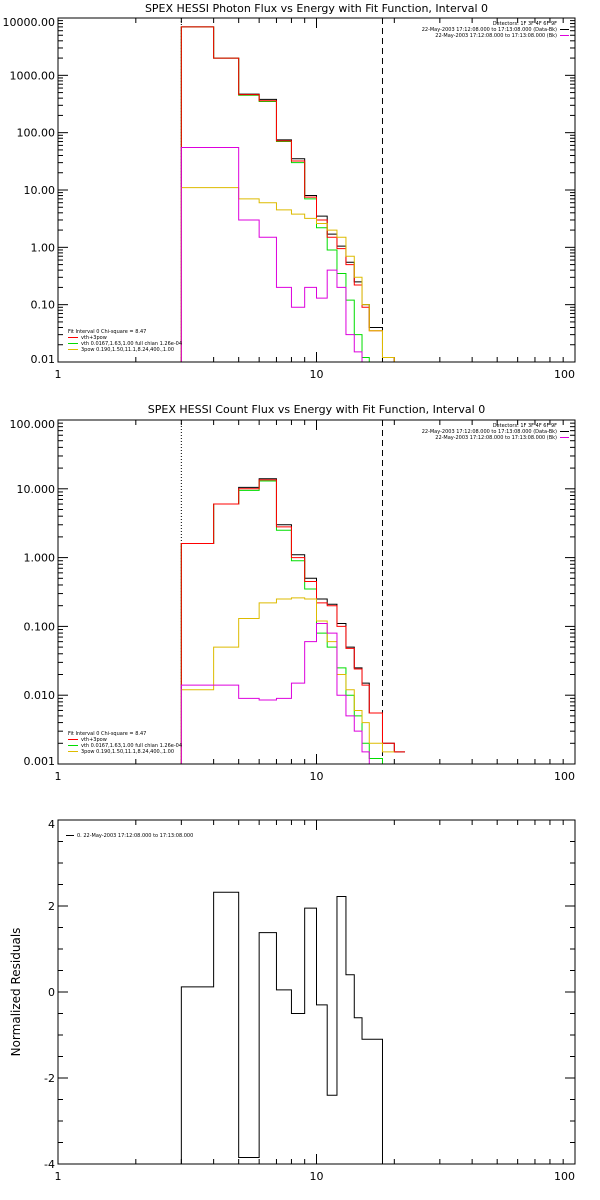  I want to click on y-tick-label: 0.010, so click(40, 695).